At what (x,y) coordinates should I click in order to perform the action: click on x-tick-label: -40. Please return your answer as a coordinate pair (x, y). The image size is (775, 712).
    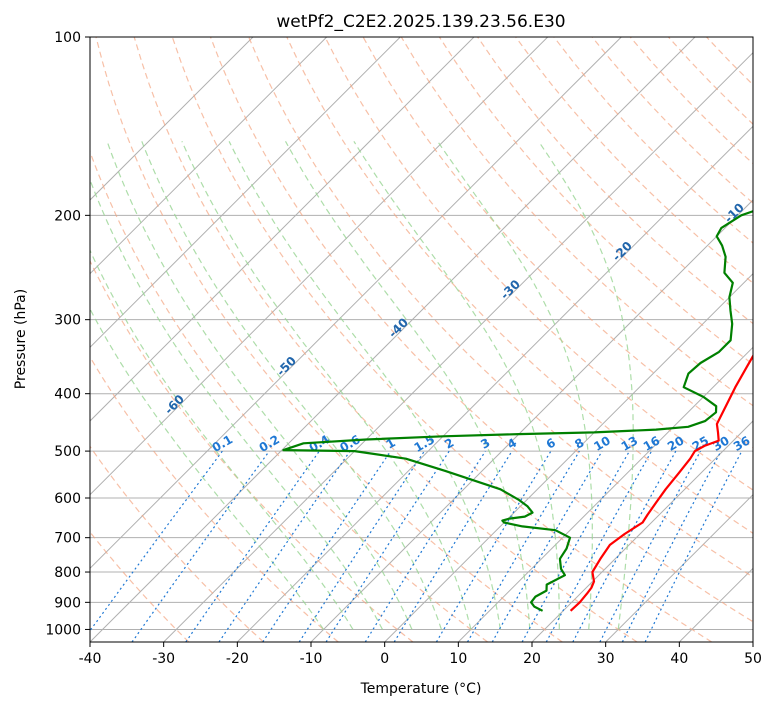
    Looking at the image, I should click on (90, 659).